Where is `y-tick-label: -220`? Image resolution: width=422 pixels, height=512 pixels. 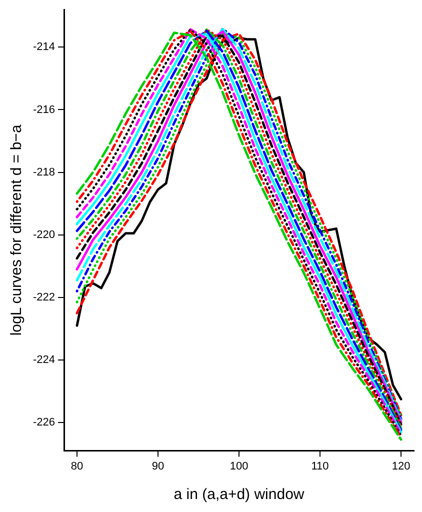
y-tick-label: -220 is located at coordinates (44, 234).